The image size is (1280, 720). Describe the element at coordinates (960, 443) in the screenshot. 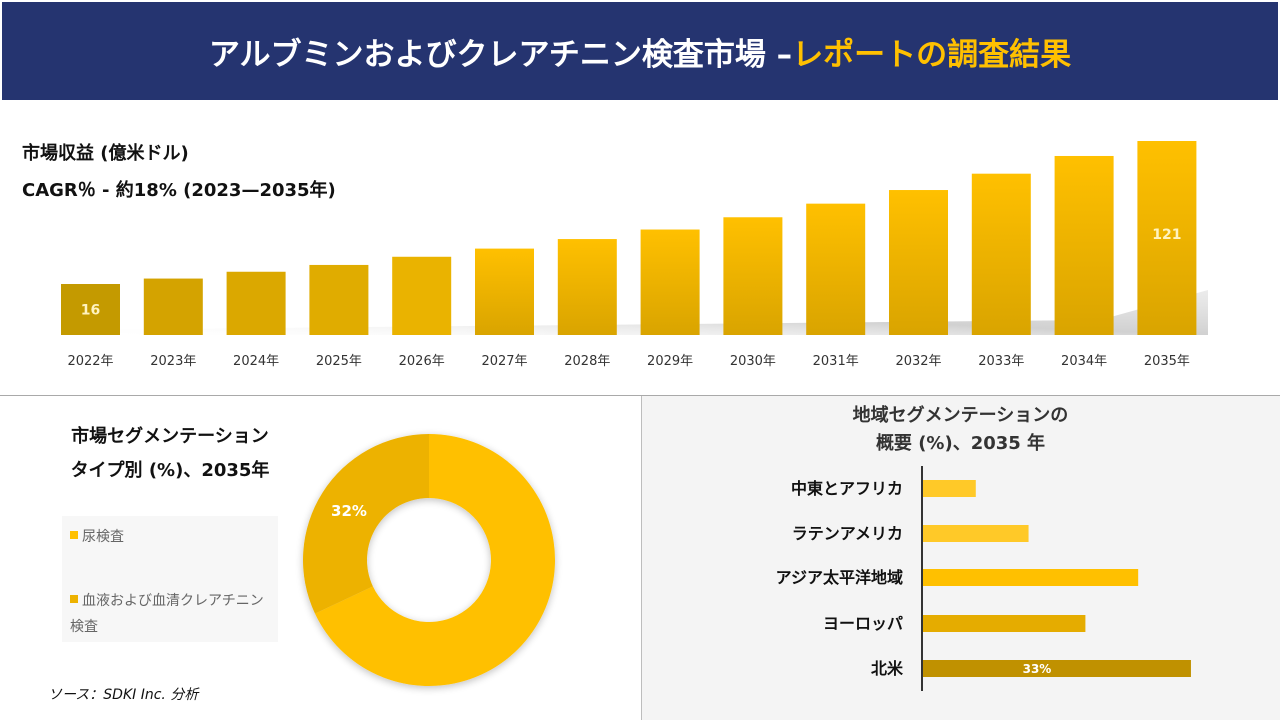

I see `region-title-line2: 概要 (%)、2035 年` at that location.